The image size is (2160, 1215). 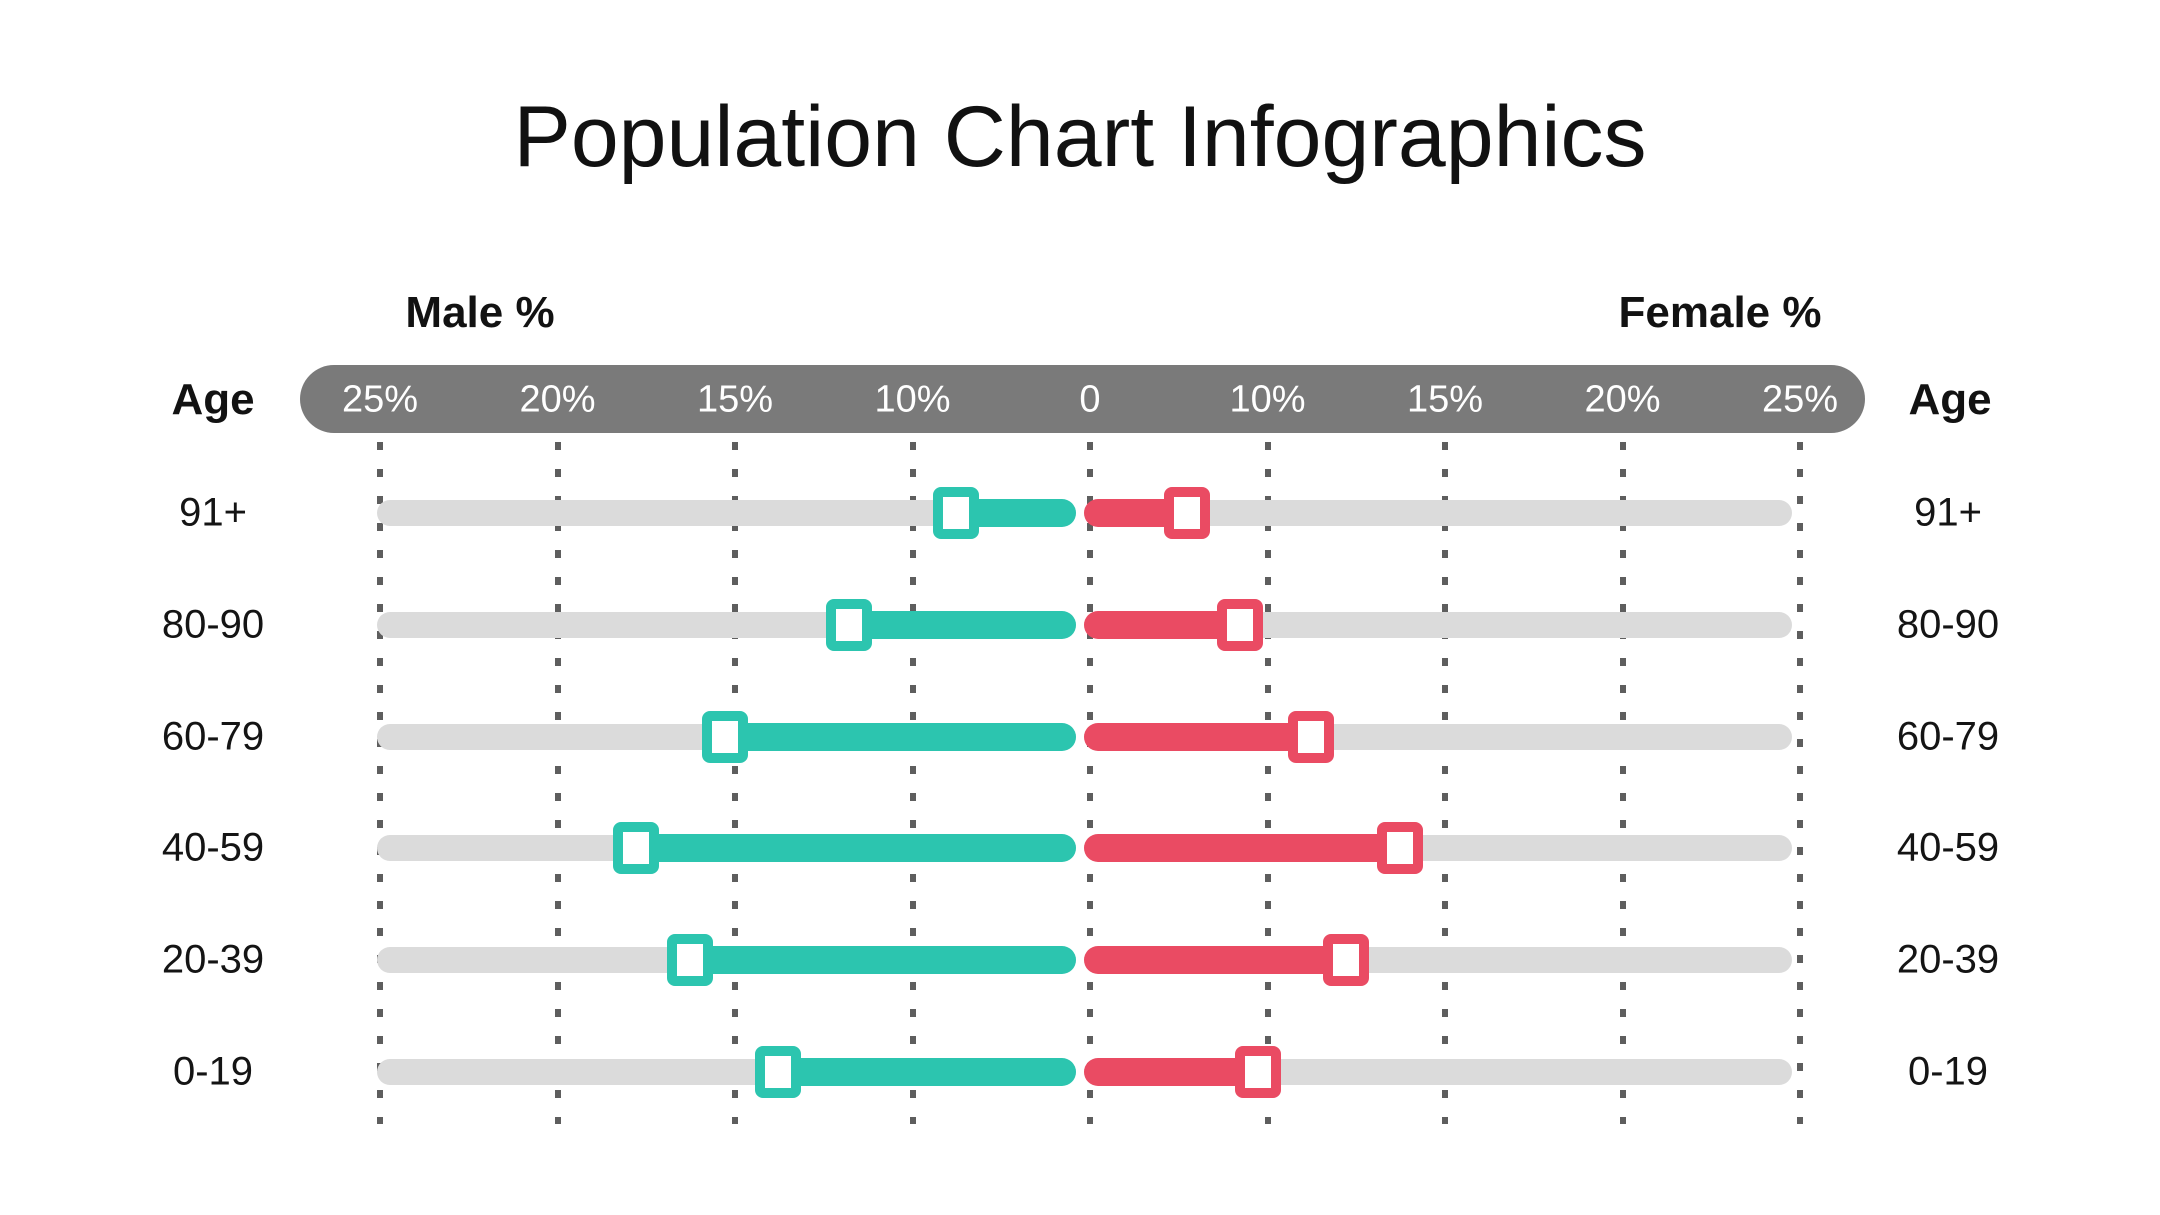 I want to click on age-label-left: 20-39, so click(x=213, y=959).